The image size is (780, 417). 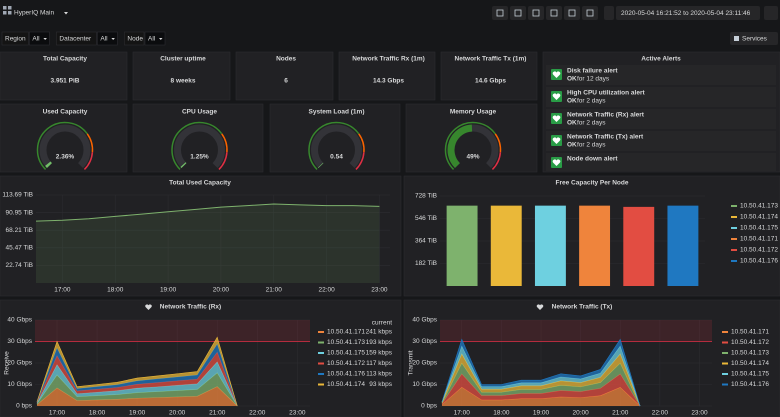 I want to click on y-tick-label: 182 TiB, so click(x=426, y=263).